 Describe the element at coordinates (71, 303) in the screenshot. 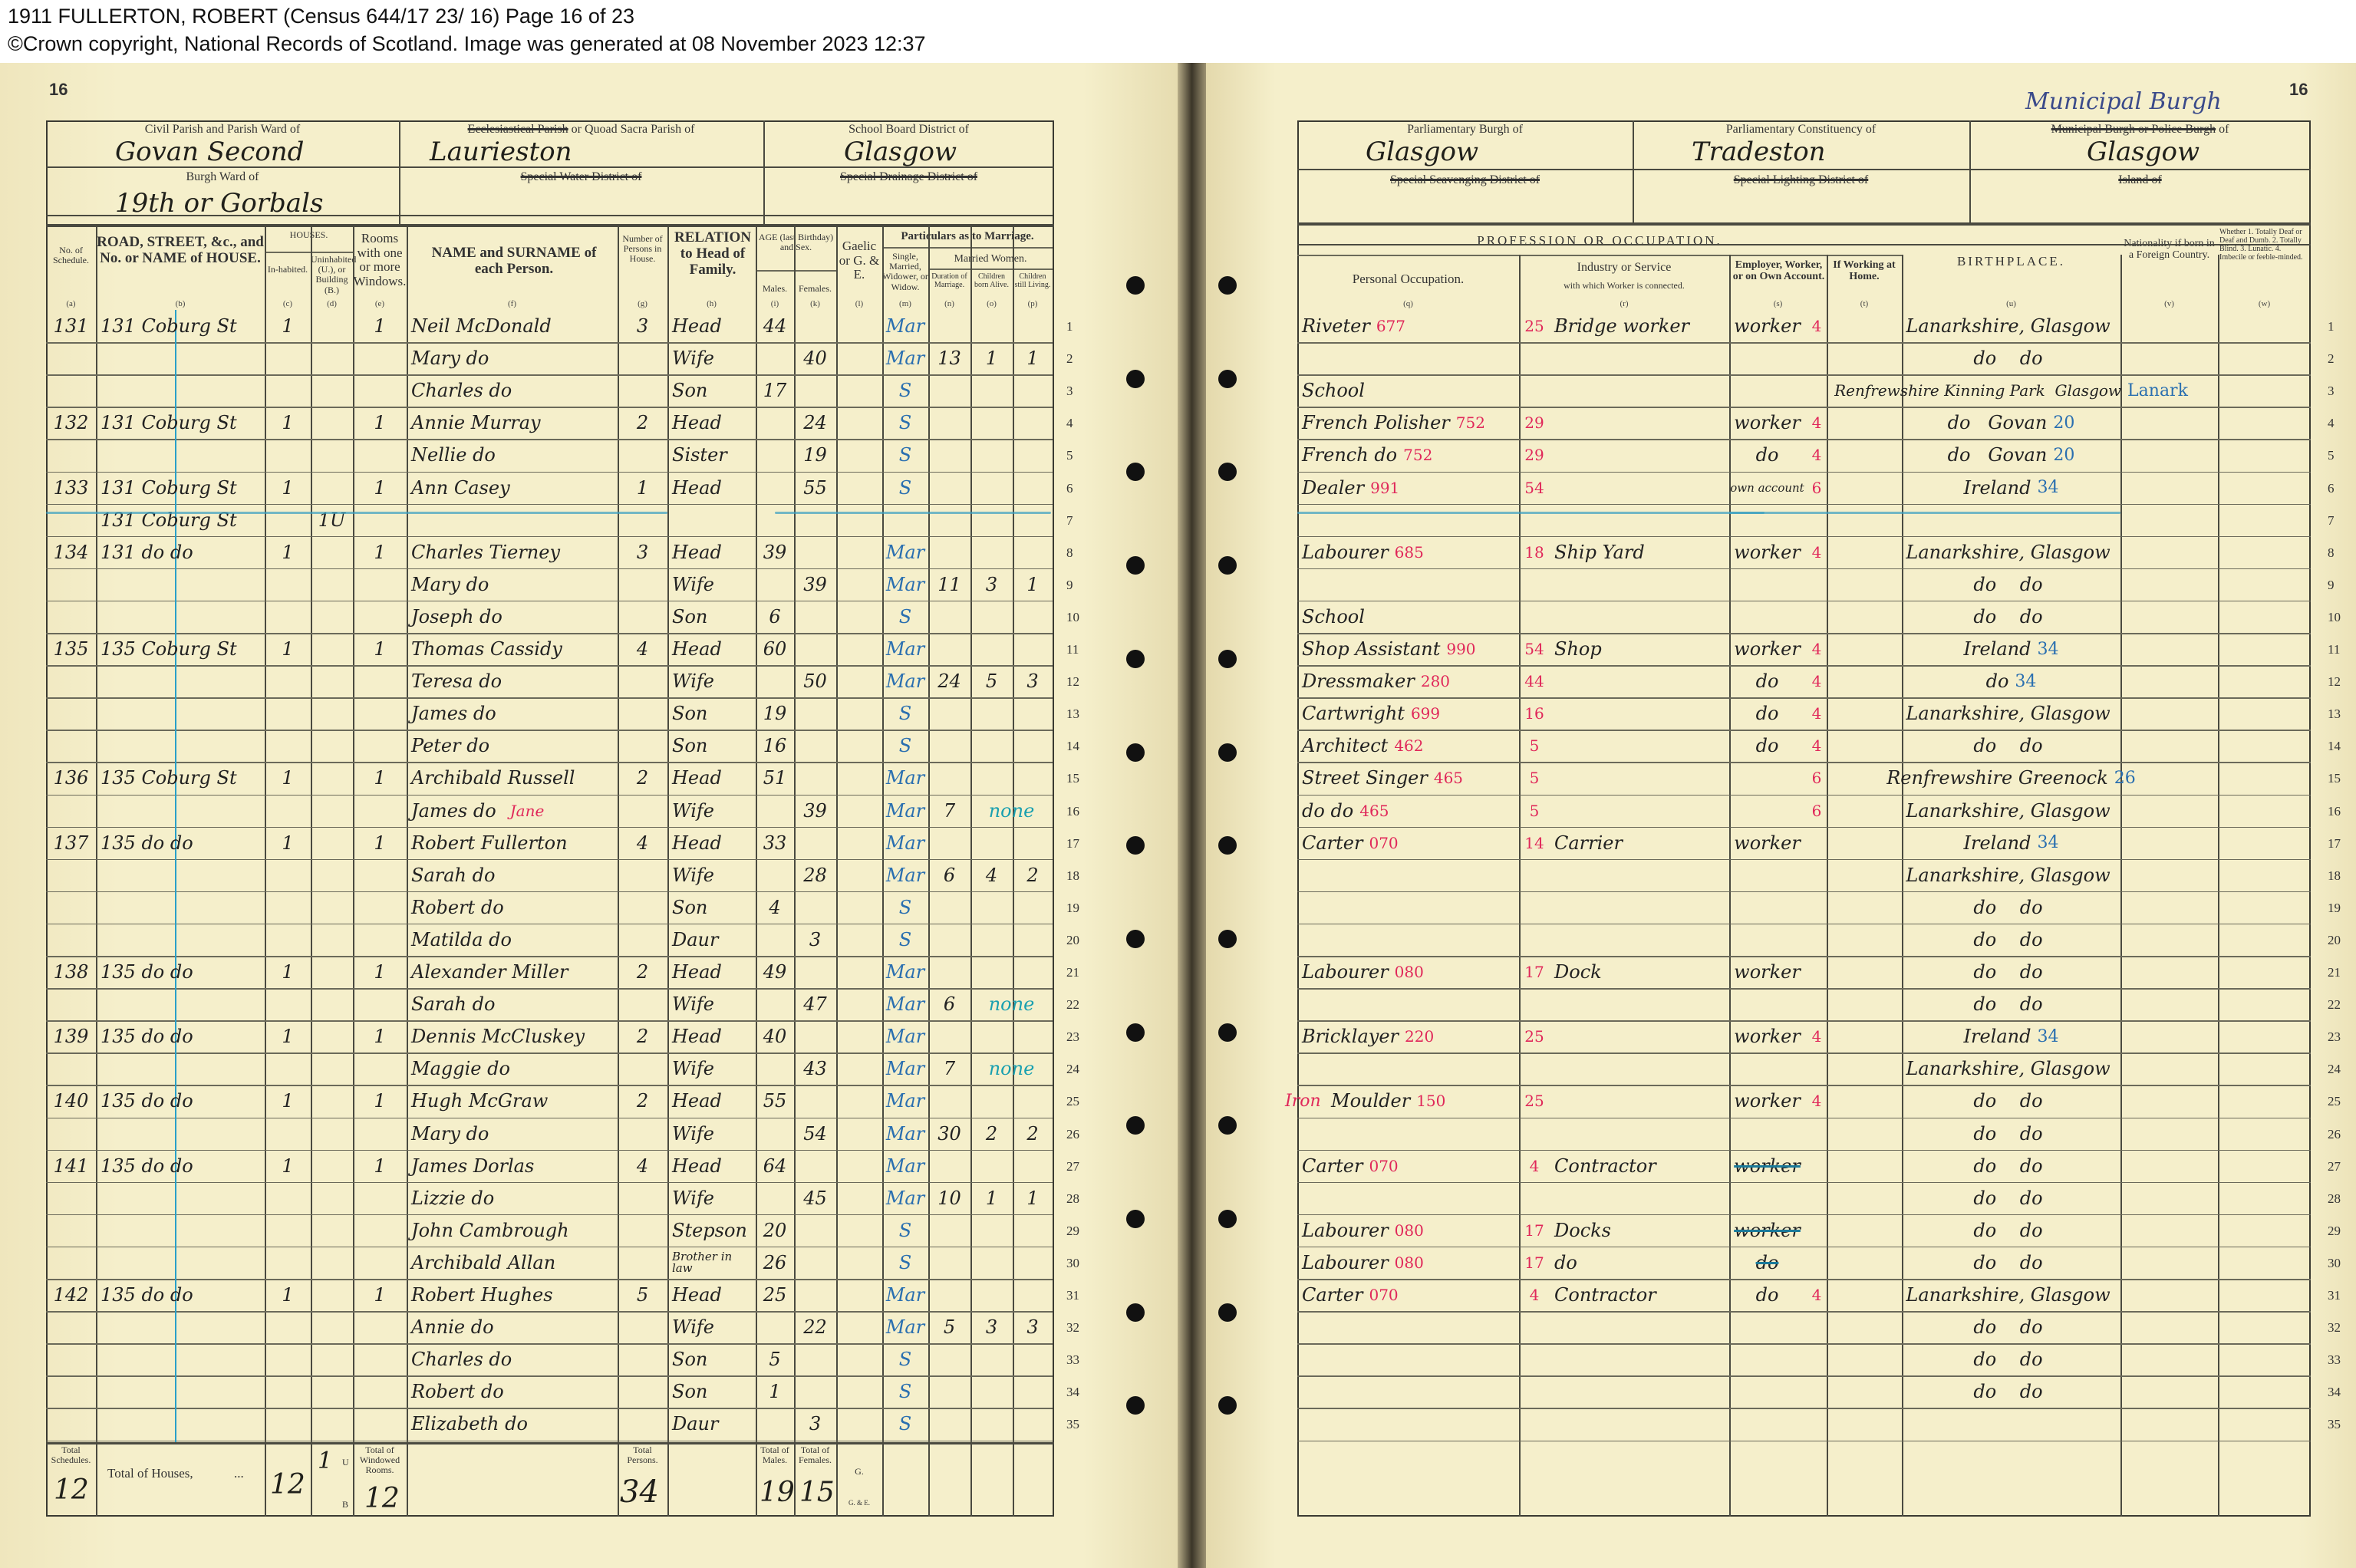

I see `column-letter: (a)` at that location.